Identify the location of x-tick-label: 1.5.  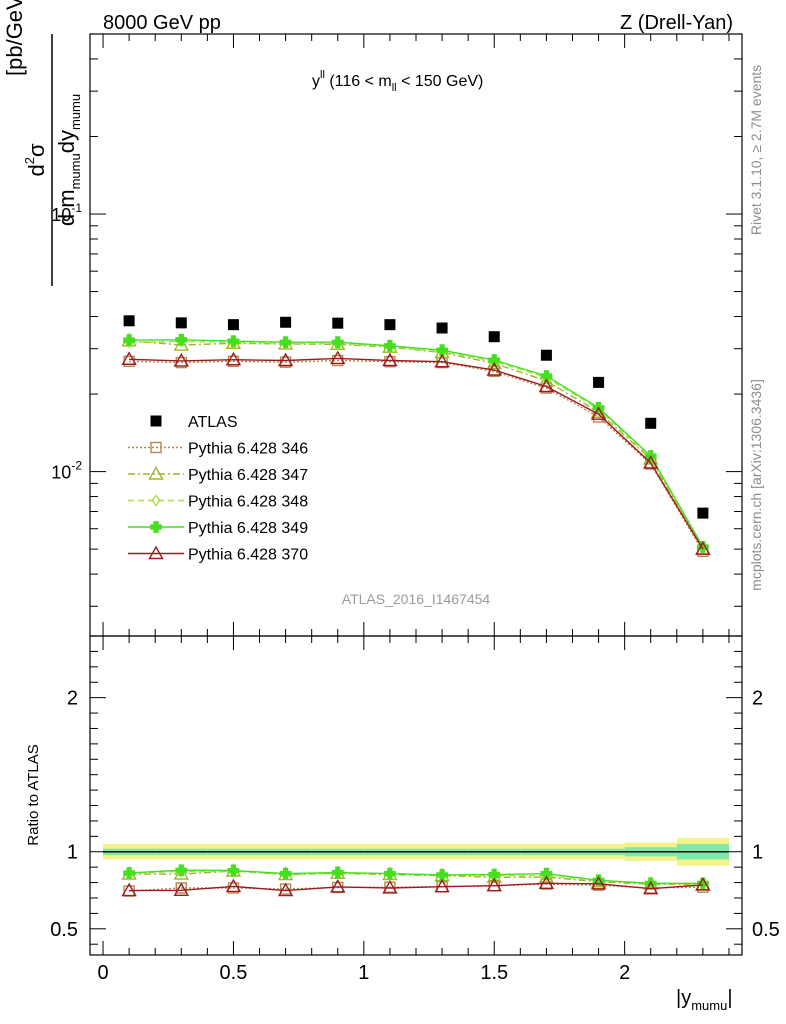
(494, 973).